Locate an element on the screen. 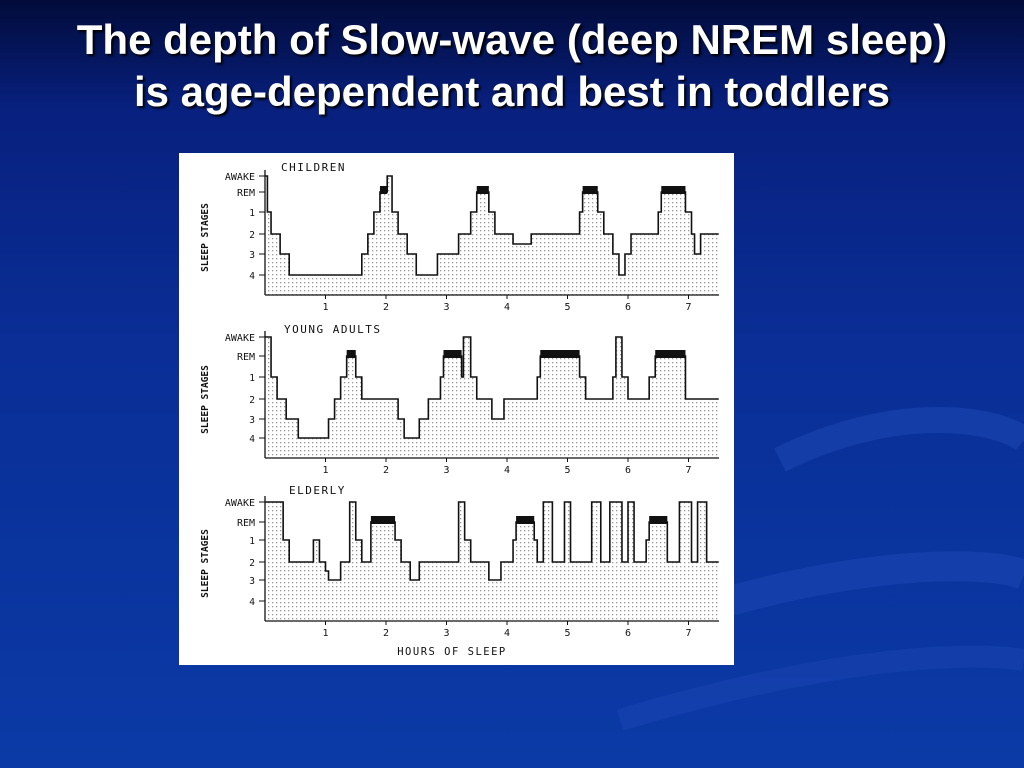 The height and width of the screenshot is (768, 1024). x-tick-label-2-6: 7 is located at coordinates (688, 633).